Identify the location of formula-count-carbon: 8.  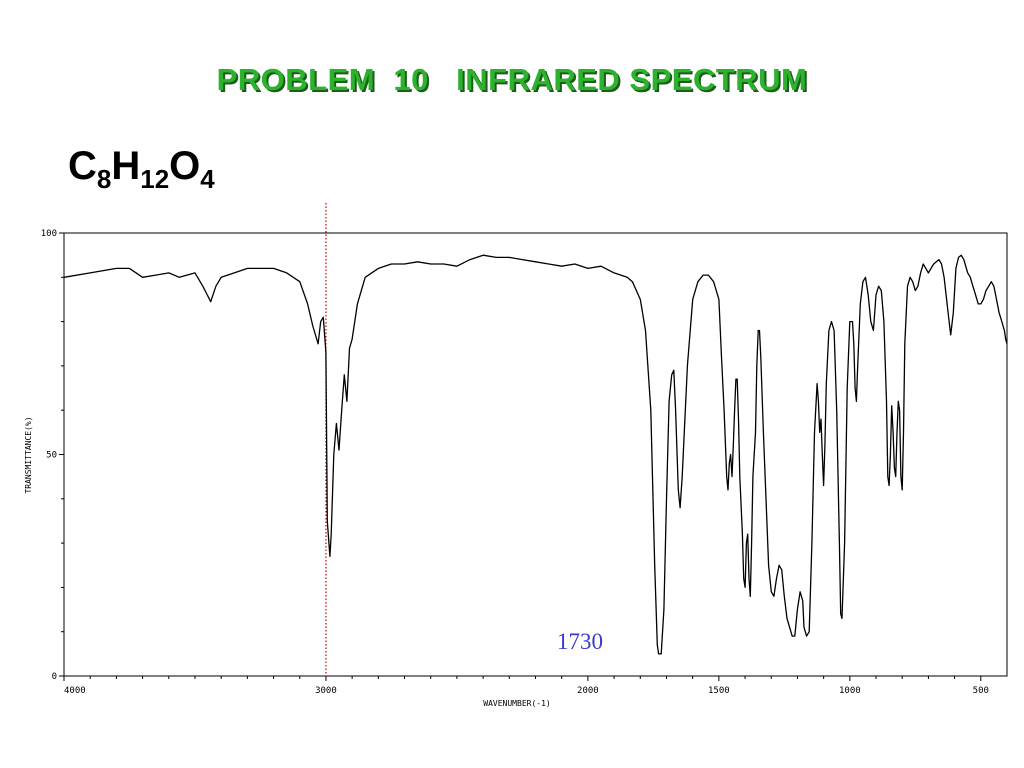
(104, 179).